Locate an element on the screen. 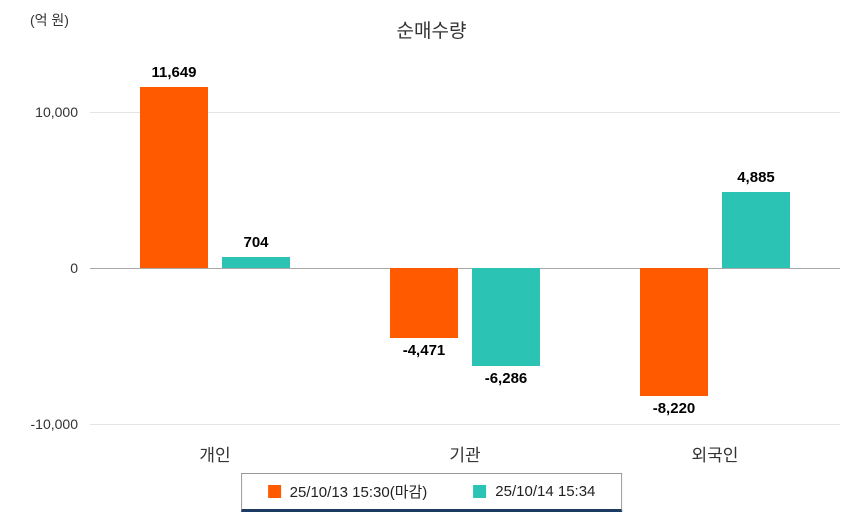  bar-value-label: 4,885 is located at coordinates (756, 178).